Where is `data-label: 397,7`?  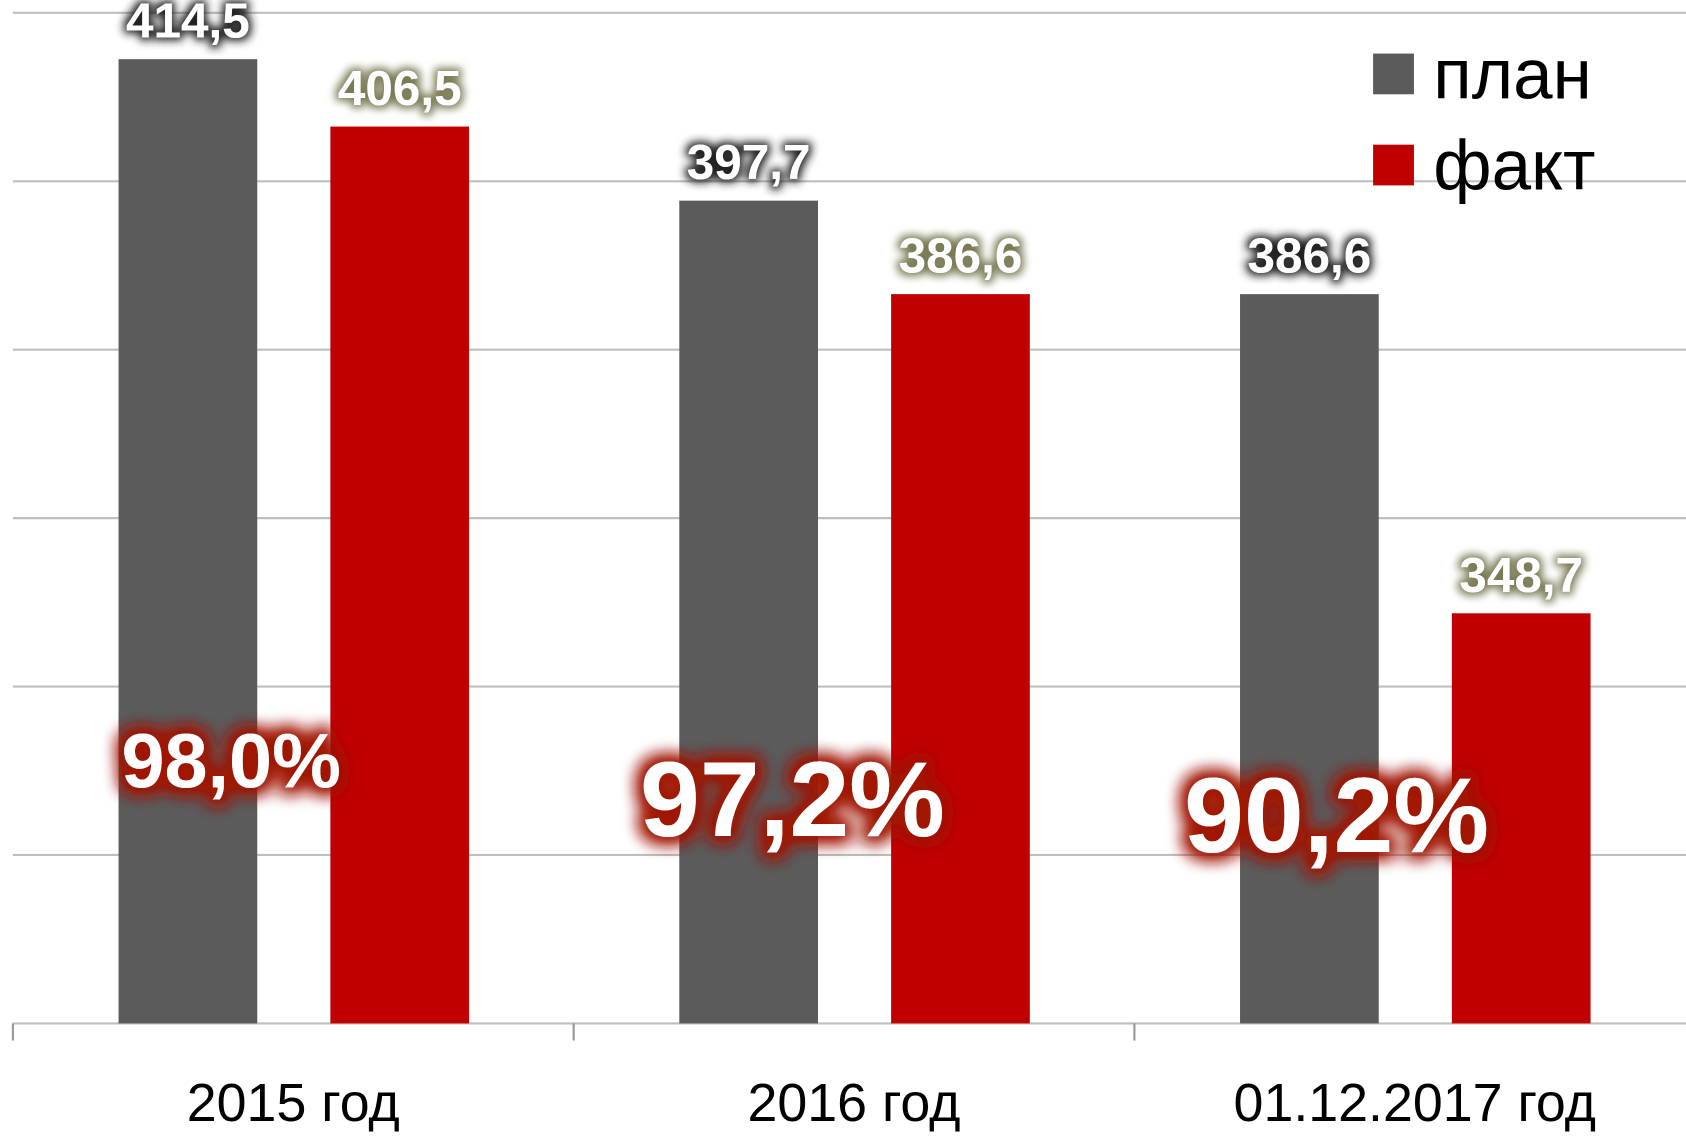
data-label: 397,7 is located at coordinates (749, 162).